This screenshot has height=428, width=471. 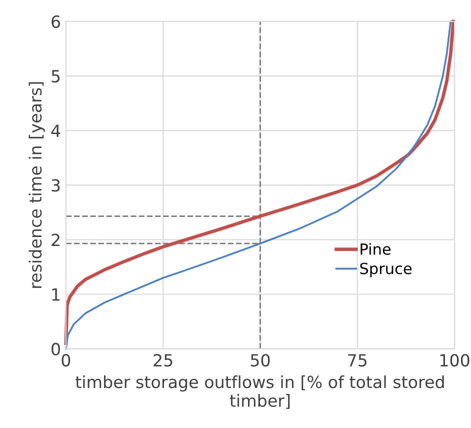 What do you see at coordinates (357, 360) in the screenshot?
I see `x-tick-label: 75` at bounding box center [357, 360].